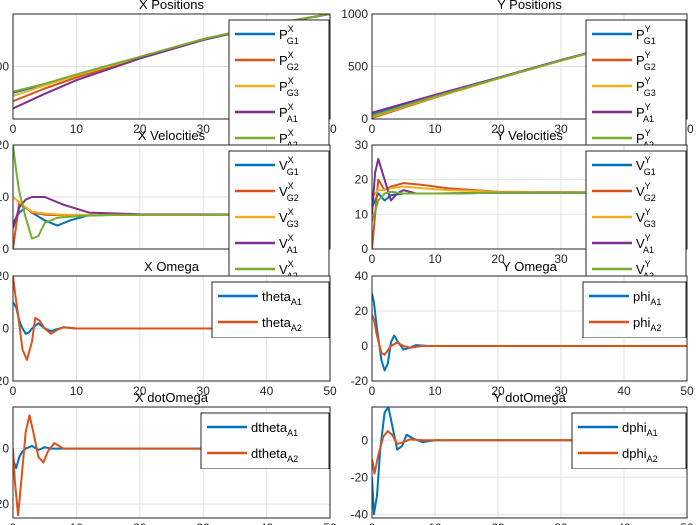  Describe the element at coordinates (362, 276) in the screenshot. I see `y-tick-label: 40` at that location.